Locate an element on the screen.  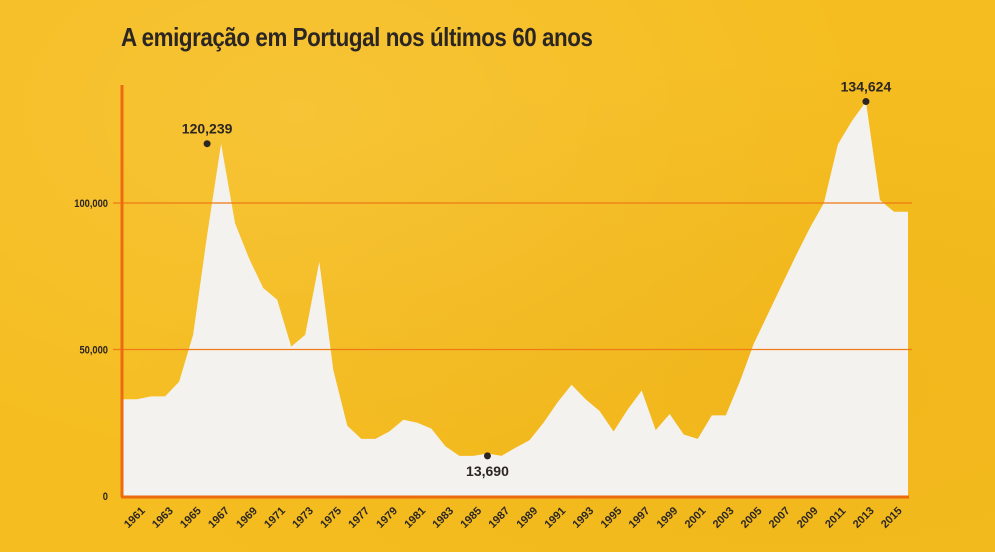
x-tick-label: 1969 is located at coordinates (247, 518).